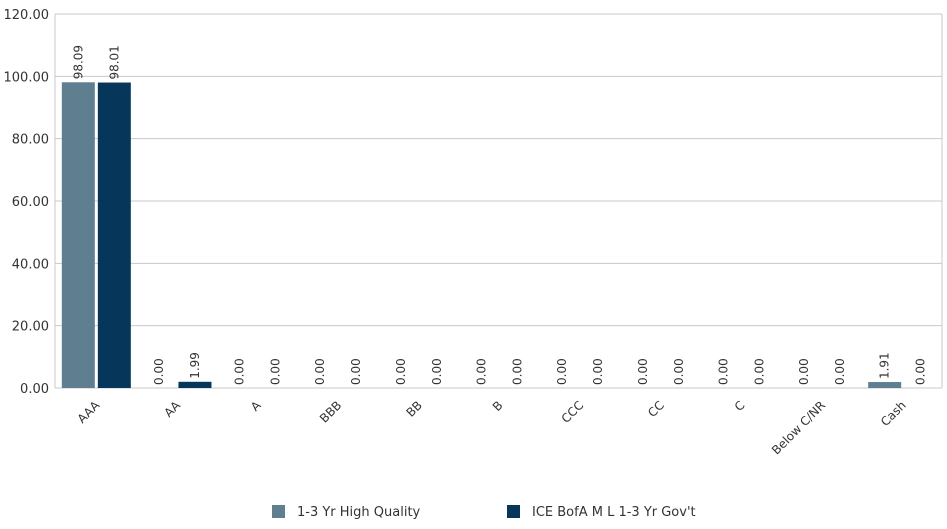  I want to click on y-tick-label: 80.00, so click(30, 140).